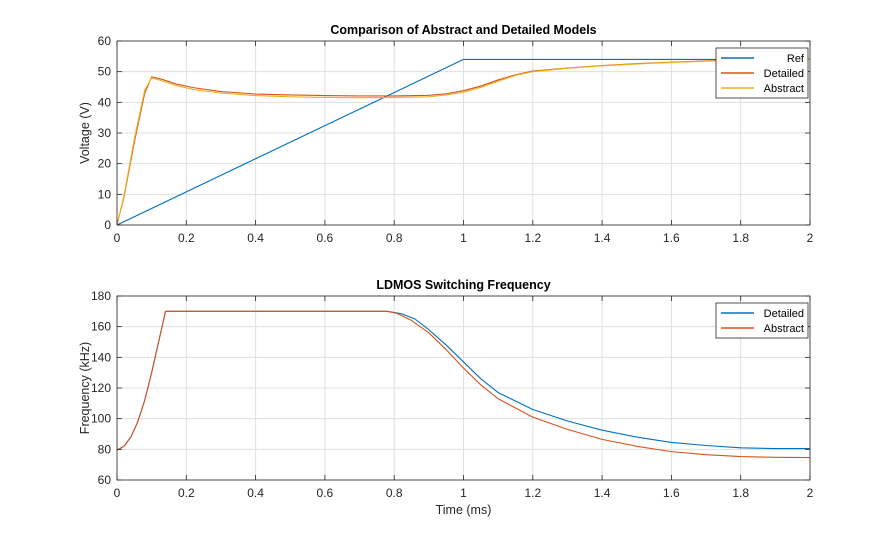 Image resolution: width=895 pixels, height=540 pixels. What do you see at coordinates (796, 59) in the screenshot?
I see `legend-label: Ref` at bounding box center [796, 59].